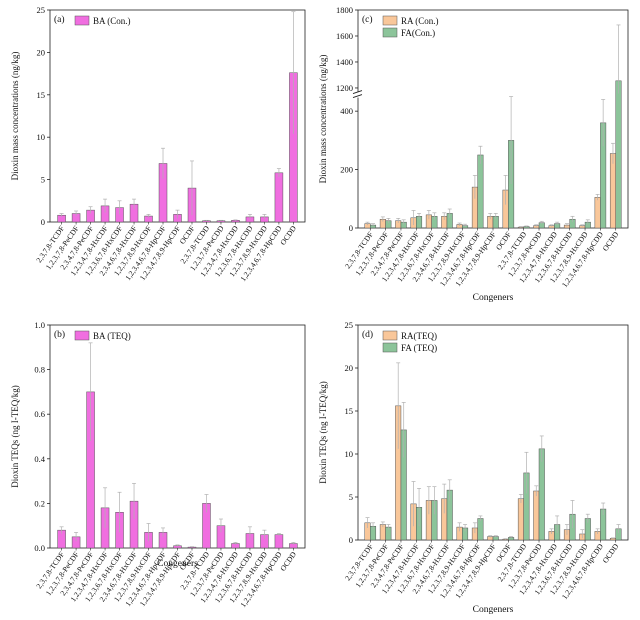  Describe the element at coordinates (346, 170) in the screenshot. I see `y-tick-label: 200` at that location.